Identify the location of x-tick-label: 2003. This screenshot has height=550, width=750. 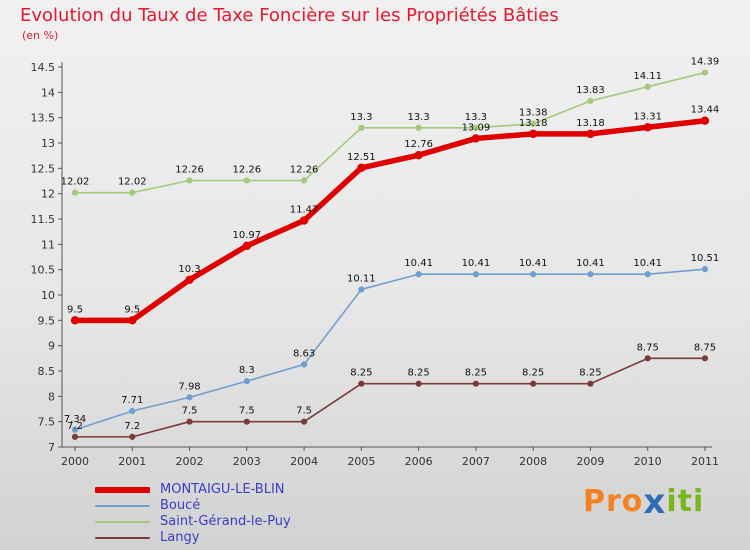
(247, 461).